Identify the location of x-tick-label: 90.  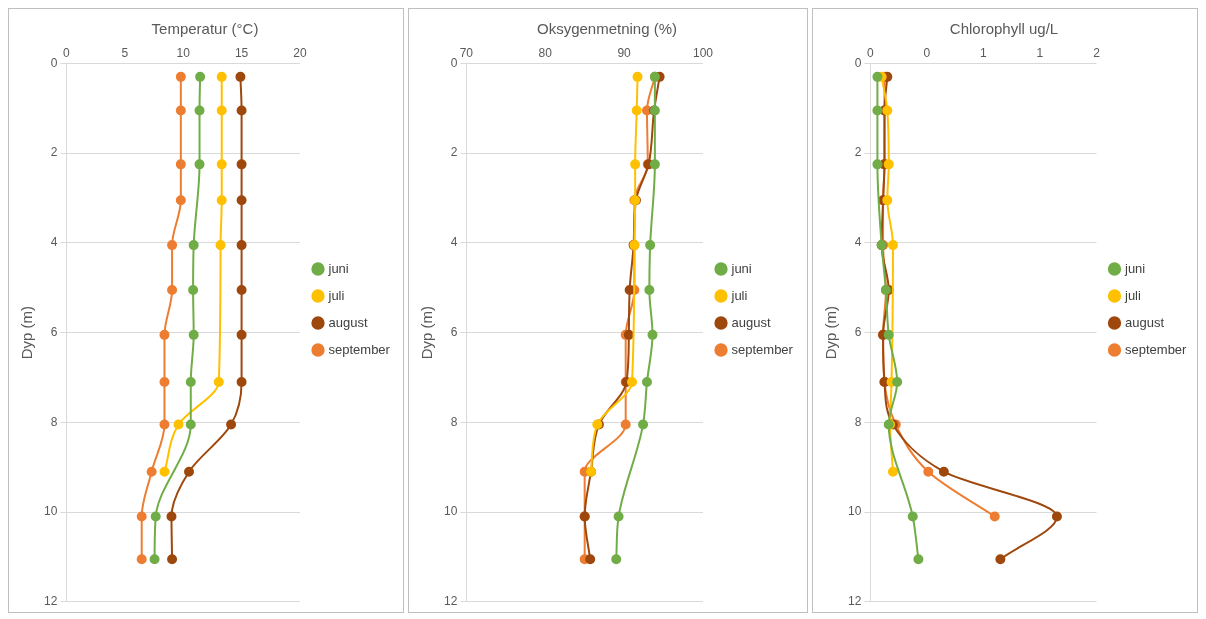
(624, 52).